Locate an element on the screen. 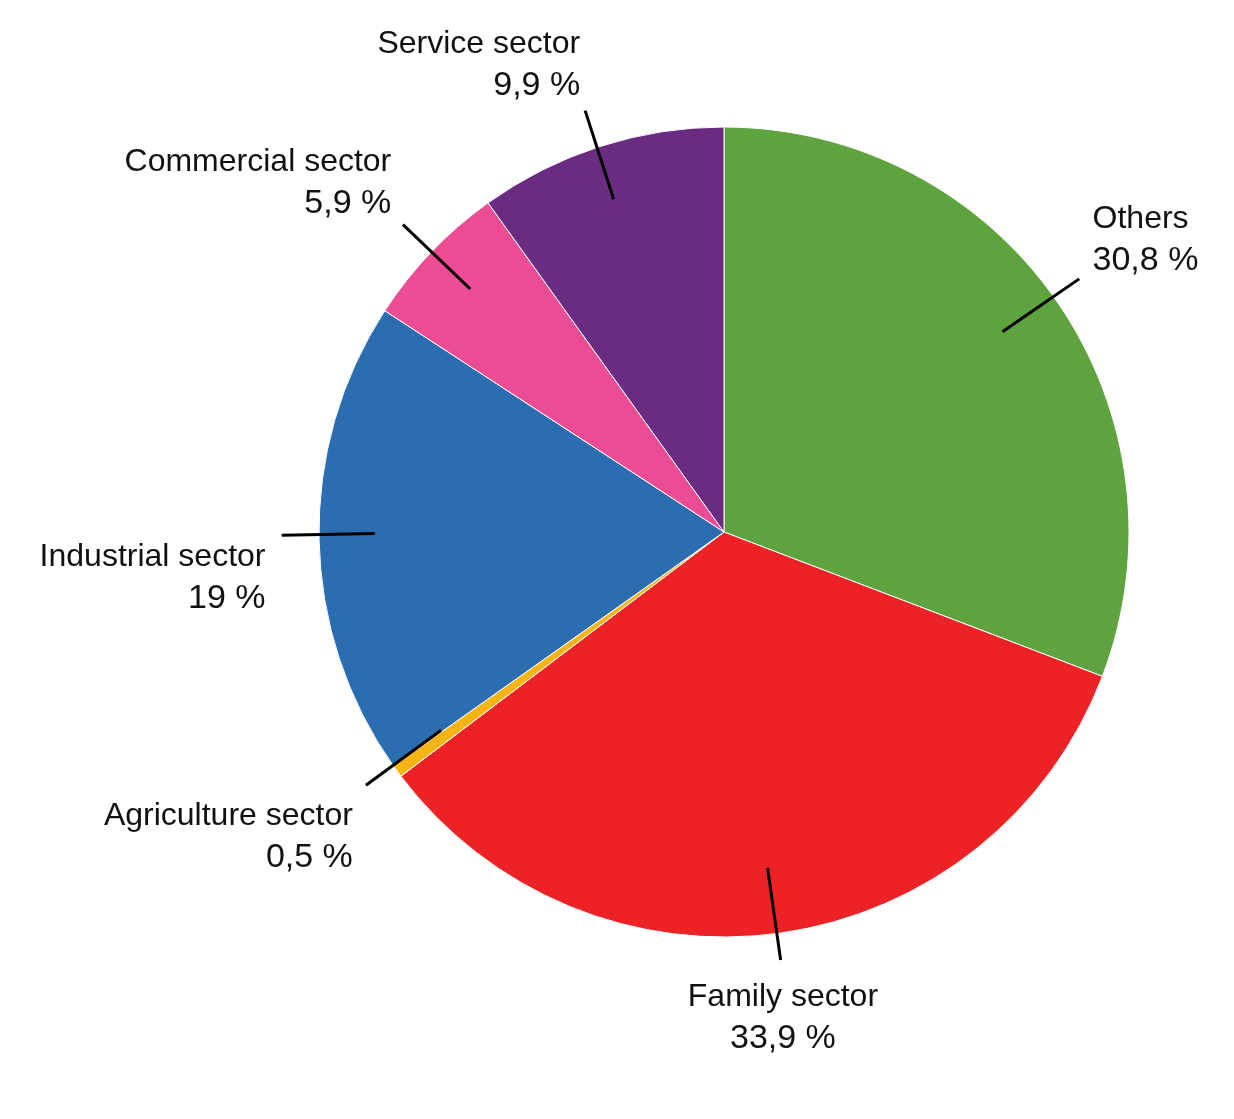 The image size is (1234, 1119). slice-label: Industrial sector is located at coordinates (152, 554).